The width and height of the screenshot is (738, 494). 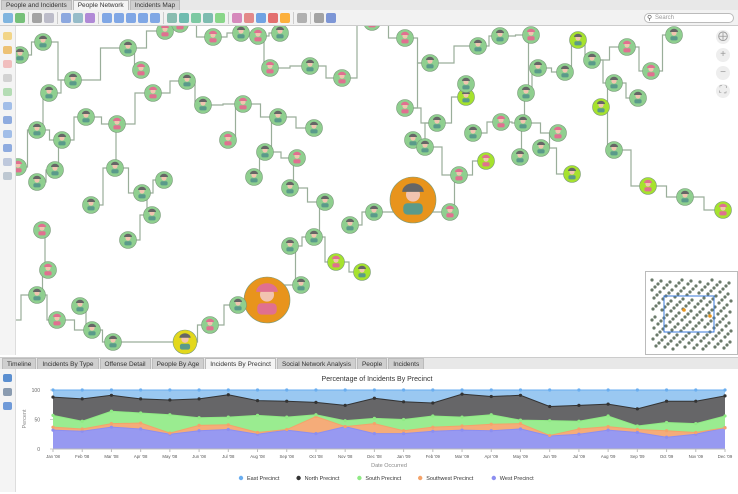 I want to click on tab-incidents: Incidents, so click(x=406, y=363).